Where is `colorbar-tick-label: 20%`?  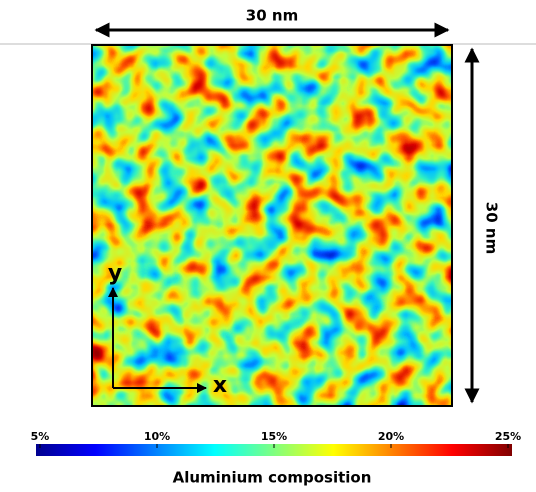 colorbar-tick-label: 20% is located at coordinates (391, 436).